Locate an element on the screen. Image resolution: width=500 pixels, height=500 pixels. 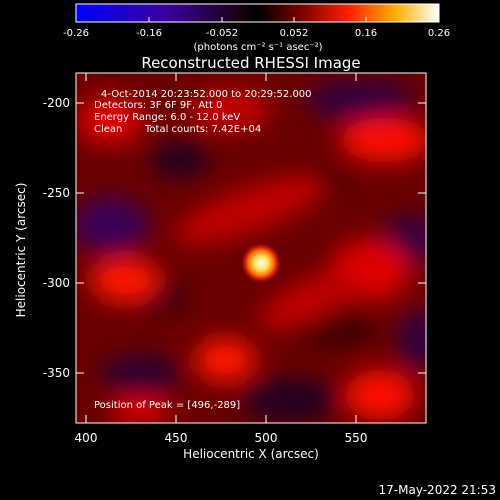
y-tick-label: -250 is located at coordinates (56, 193).